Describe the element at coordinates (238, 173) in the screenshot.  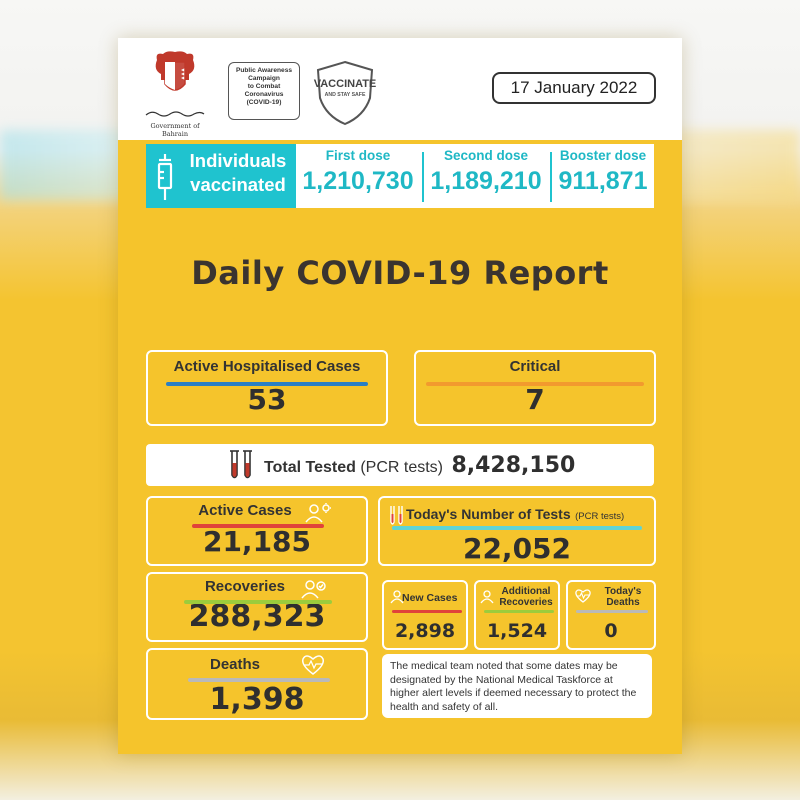
I see `individuals-vaccinated-label: Individuals vaccinated` at that location.